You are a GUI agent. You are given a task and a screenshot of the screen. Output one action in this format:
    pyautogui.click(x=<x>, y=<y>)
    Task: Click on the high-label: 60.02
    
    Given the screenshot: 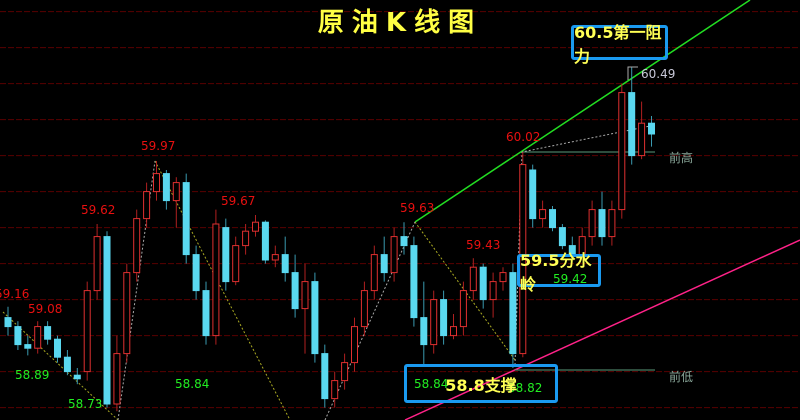 What is the action you would take?
    pyautogui.click(x=523, y=137)
    